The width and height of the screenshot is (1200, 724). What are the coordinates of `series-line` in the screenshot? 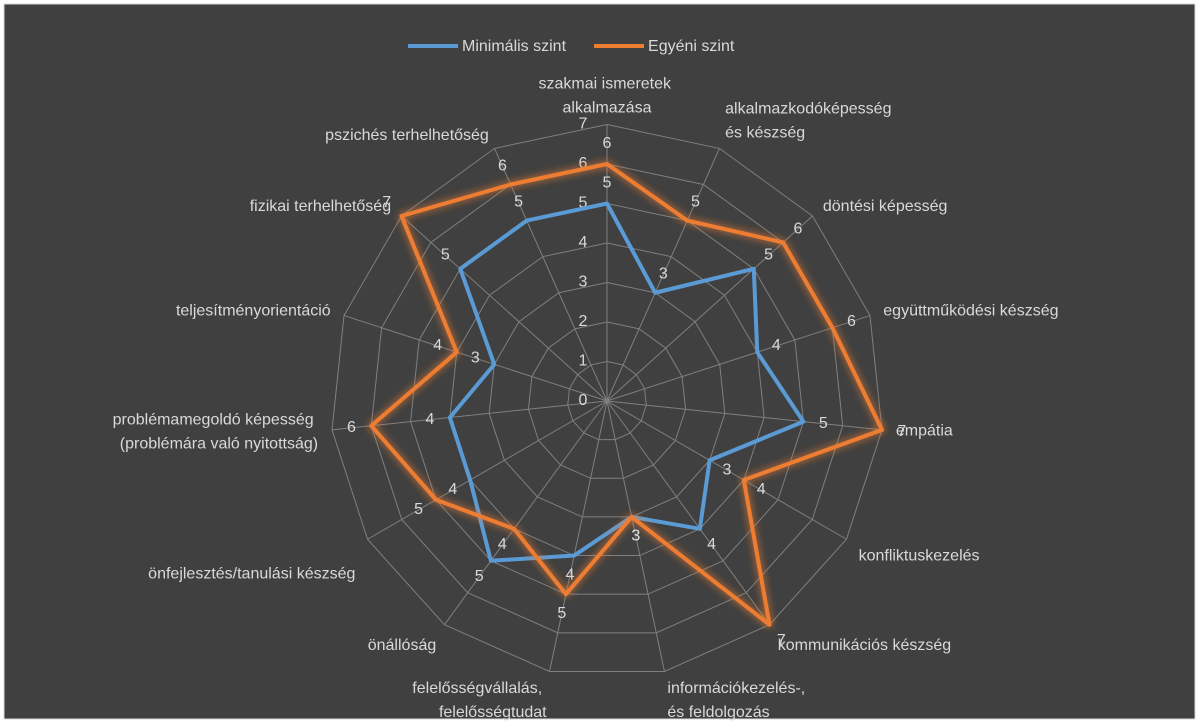 It's located at (626, 382).